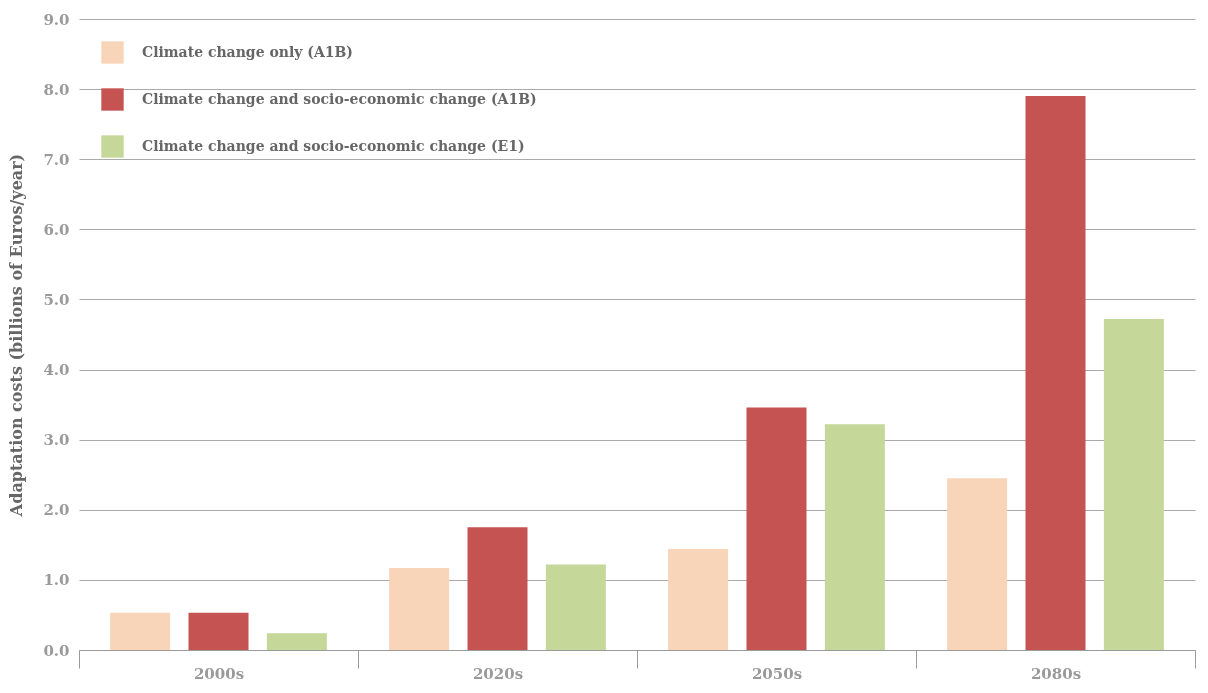  What do you see at coordinates (498, 673) in the screenshot?
I see `x-tick-label: 2020s` at bounding box center [498, 673].